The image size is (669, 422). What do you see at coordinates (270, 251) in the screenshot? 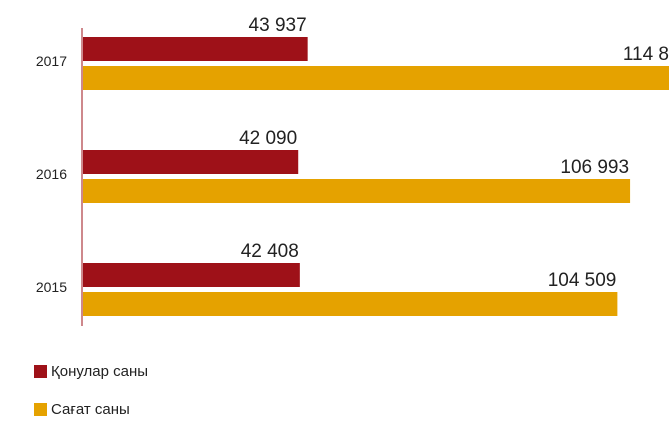
I see `data-label: 42 408` at bounding box center [270, 251].